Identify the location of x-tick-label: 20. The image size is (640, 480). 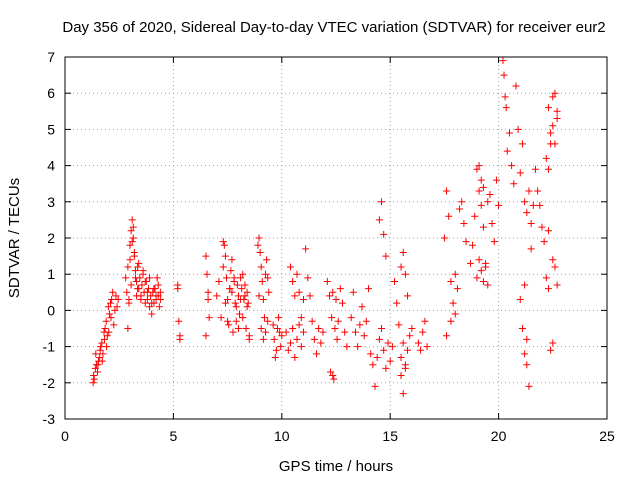
(499, 436).